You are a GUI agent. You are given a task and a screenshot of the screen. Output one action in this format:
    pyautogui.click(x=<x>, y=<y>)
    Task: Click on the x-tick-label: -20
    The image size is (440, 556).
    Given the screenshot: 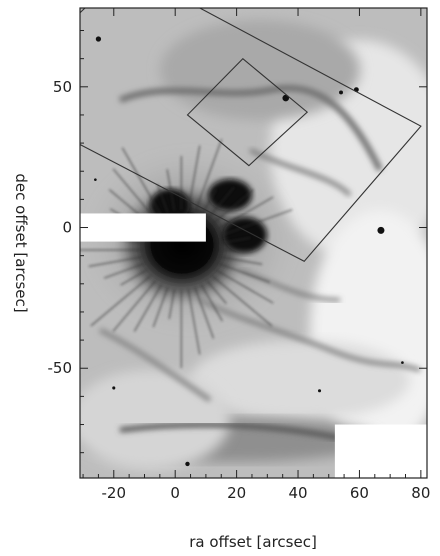 What is the action you would take?
    pyautogui.click(x=114, y=493)
    